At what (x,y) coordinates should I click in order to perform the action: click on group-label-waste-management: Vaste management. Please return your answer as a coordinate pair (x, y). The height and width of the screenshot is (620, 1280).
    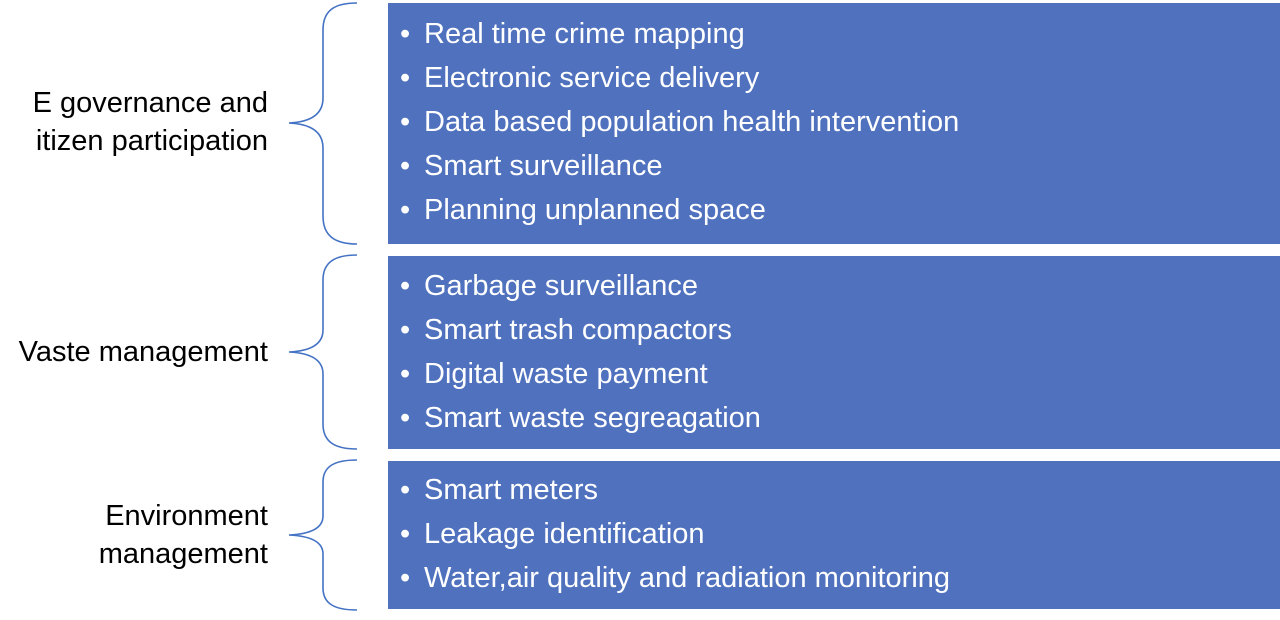
    Looking at the image, I should click on (143, 352).